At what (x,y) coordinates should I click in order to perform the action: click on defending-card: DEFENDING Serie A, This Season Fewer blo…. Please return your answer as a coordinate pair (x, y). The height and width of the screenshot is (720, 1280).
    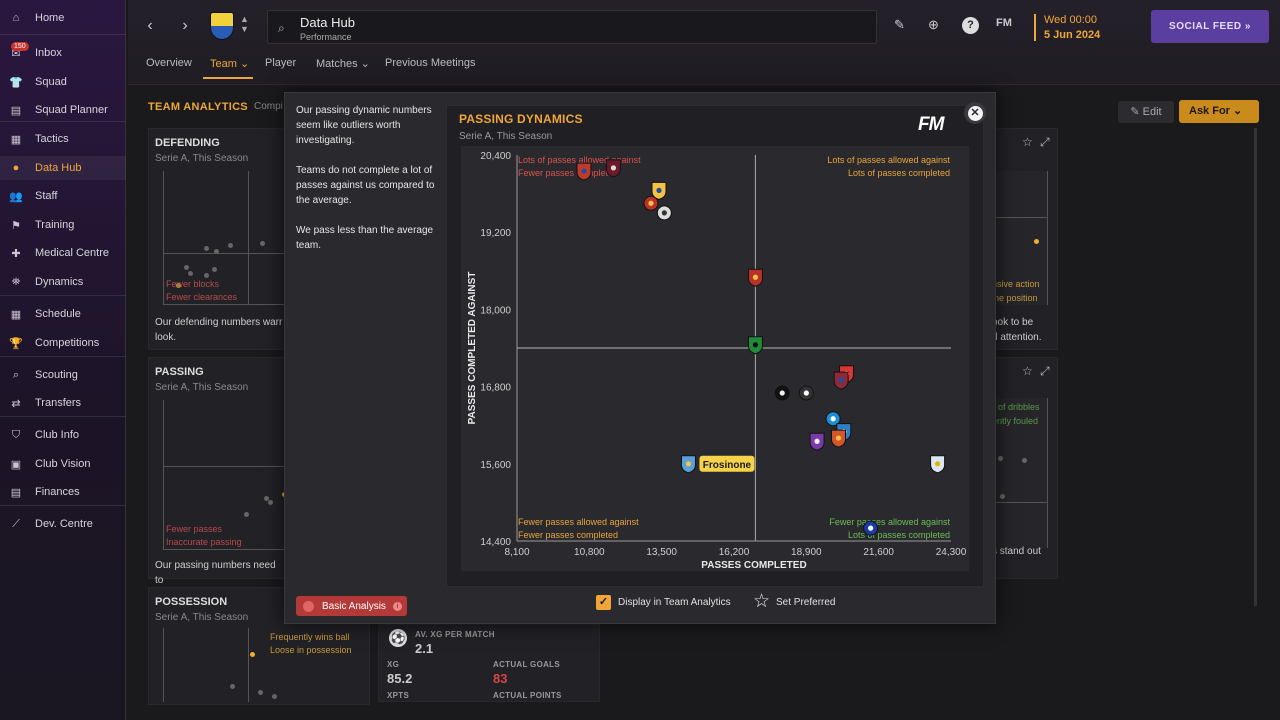
    Looking at the image, I should click on (218, 239).